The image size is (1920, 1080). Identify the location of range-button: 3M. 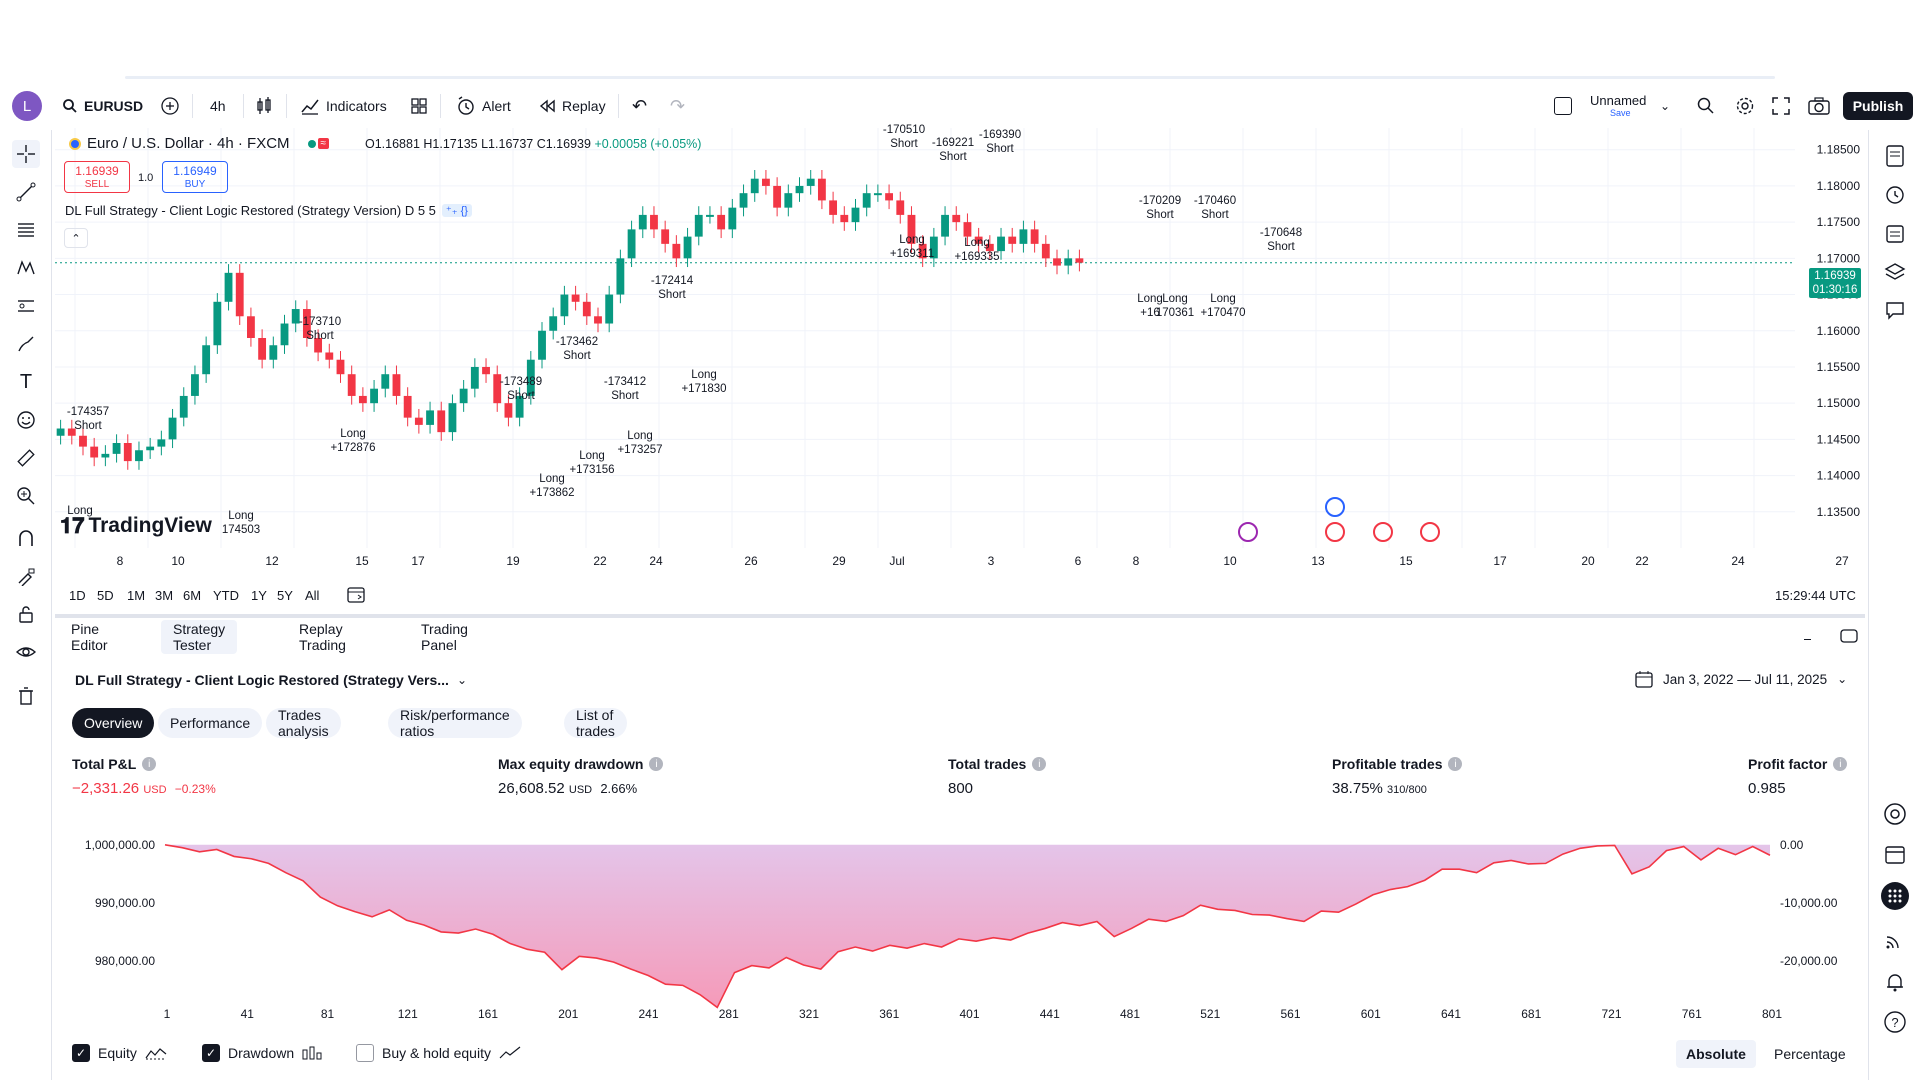
(164, 595).